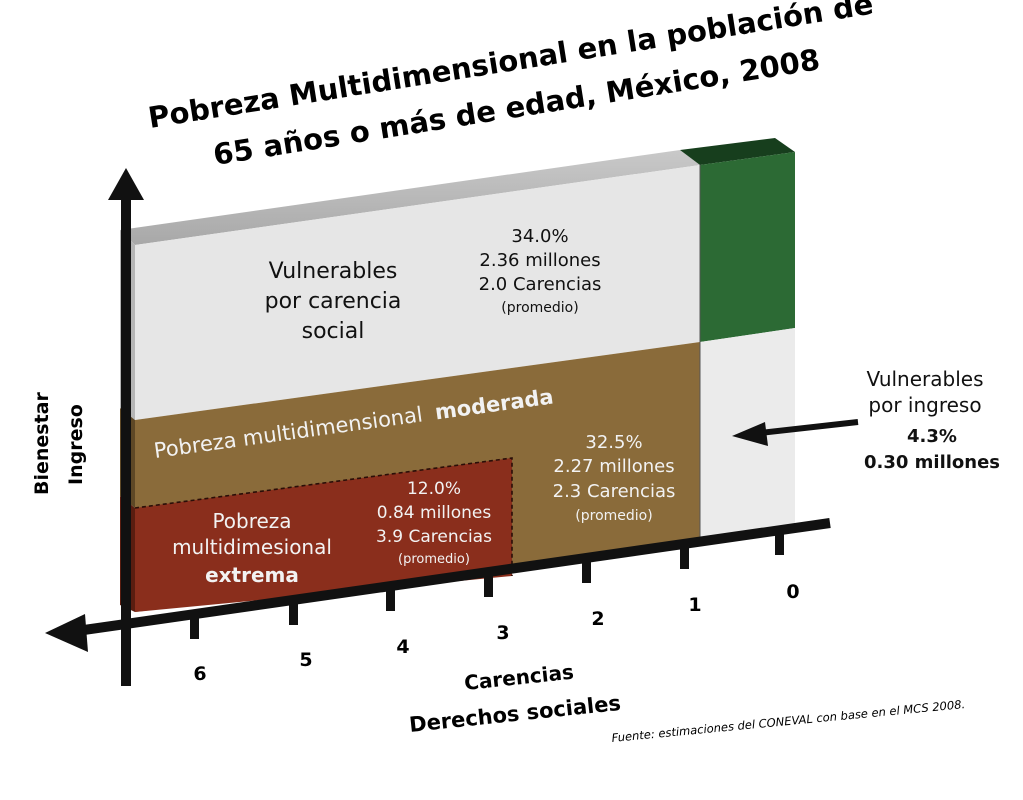 This screenshot has width=1023, height=800. Describe the element at coordinates (614, 491) in the screenshot. I see `moderate-carencias: 2.3 Carencias` at that location.